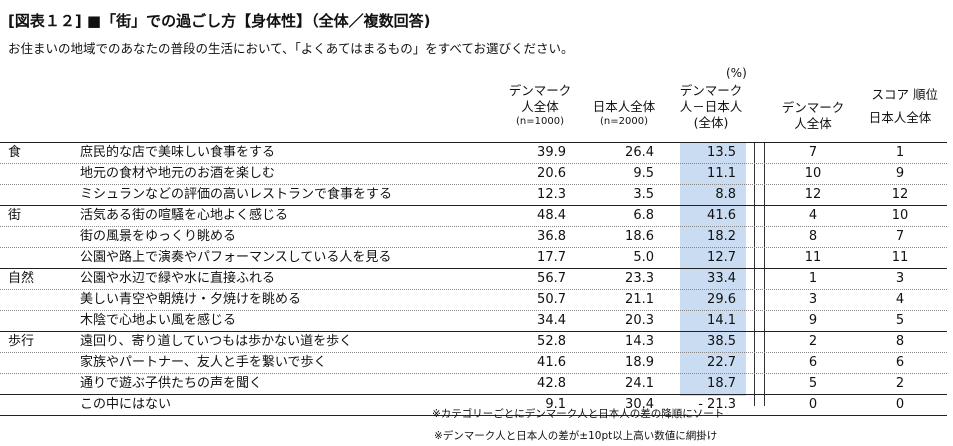 This screenshot has height=446, width=953. I want to click on denmark-value: 41.6, so click(551, 362).